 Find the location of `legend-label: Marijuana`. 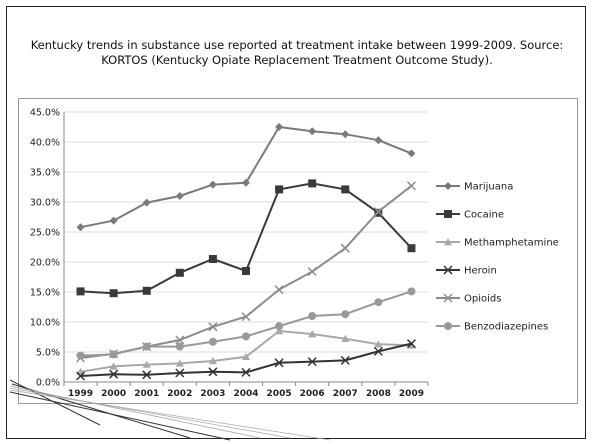

legend-label: Marijuana is located at coordinates (488, 187).